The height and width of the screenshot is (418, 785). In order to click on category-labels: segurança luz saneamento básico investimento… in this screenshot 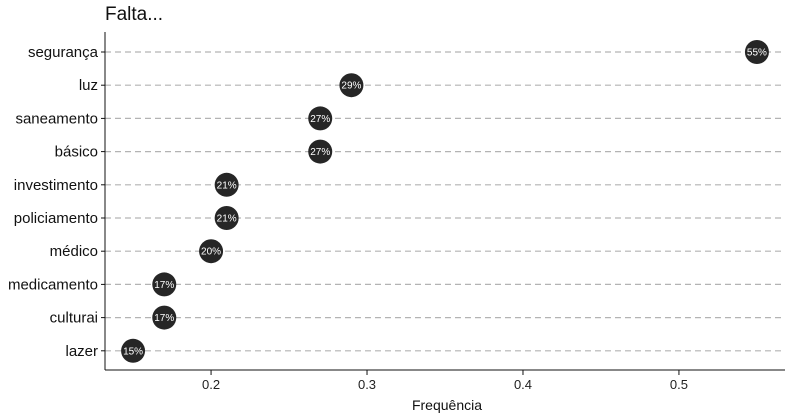, I will do `click(56, 202)`.